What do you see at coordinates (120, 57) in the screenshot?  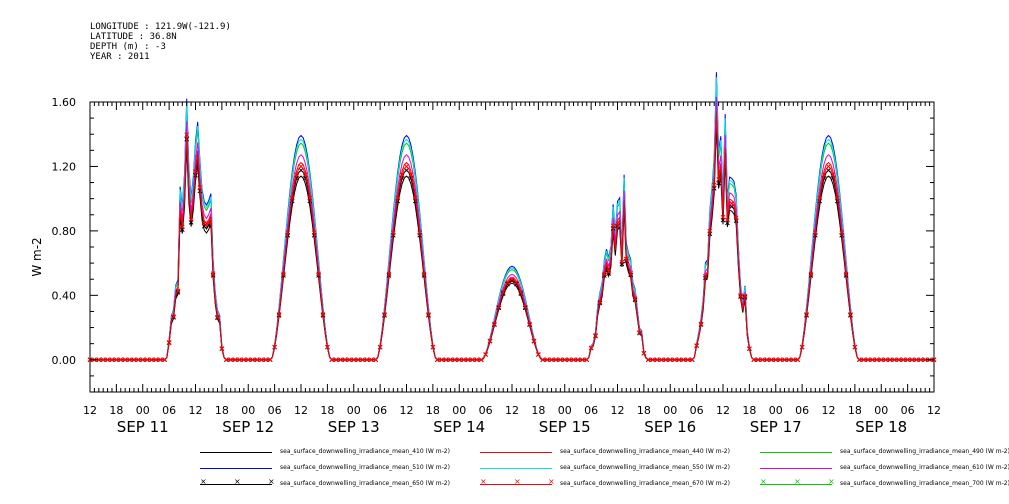 I see `metadata-year: YEAR : 2011` at bounding box center [120, 57].